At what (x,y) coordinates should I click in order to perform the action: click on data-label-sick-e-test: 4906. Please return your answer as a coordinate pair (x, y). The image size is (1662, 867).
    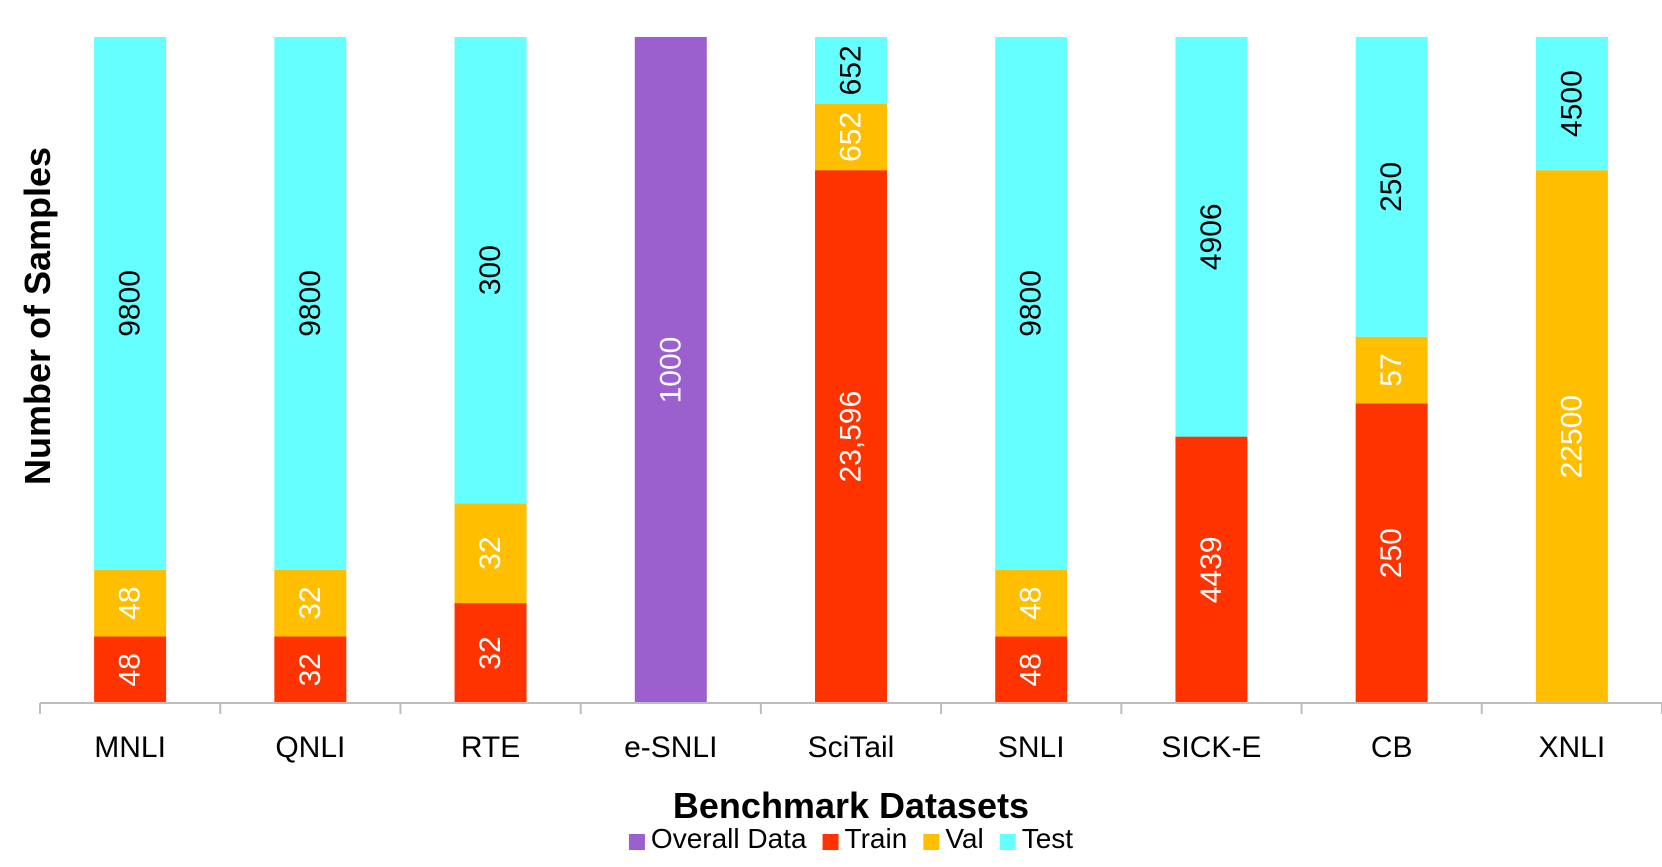
    Looking at the image, I should click on (1211, 236).